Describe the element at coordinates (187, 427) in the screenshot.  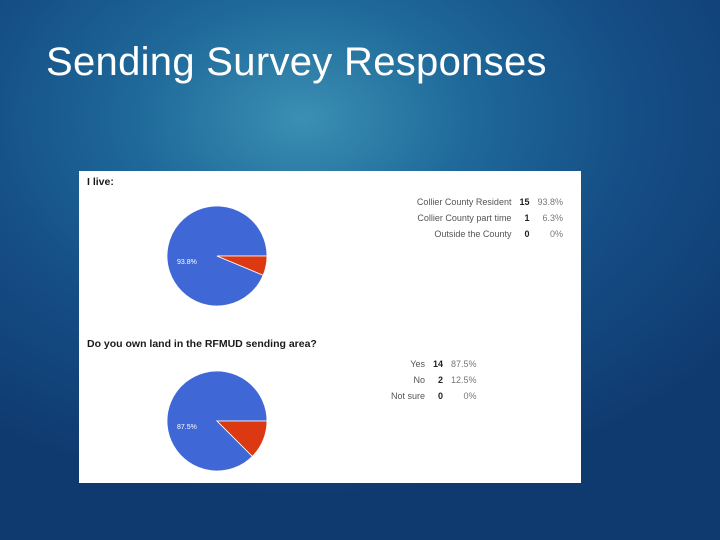
I see `pie-slice-label: 87.5%` at that location.